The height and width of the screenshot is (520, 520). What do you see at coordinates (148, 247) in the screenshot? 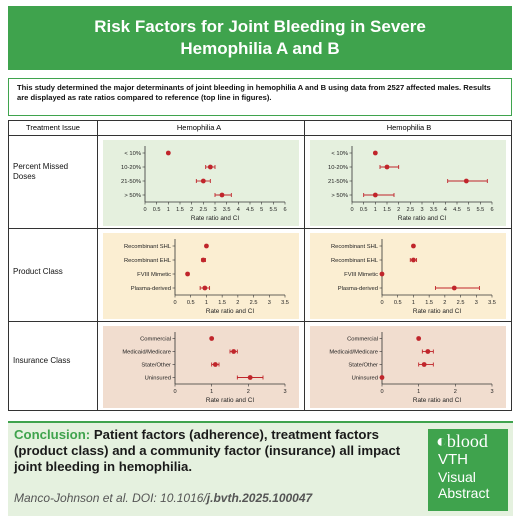
I see `category-label: Recombinant SHL` at bounding box center [148, 247].